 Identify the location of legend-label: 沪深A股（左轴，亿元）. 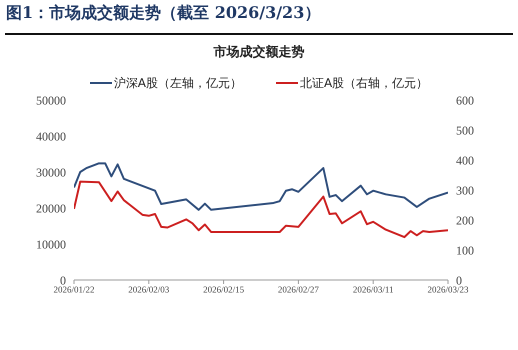
(178, 83).